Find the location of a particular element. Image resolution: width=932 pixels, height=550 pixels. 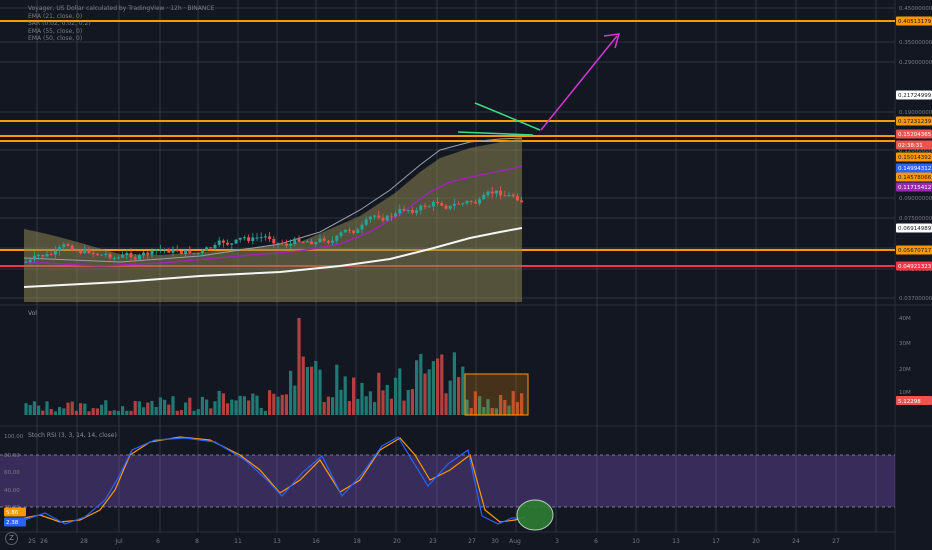

volume-highlight-box is located at coordinates (496, 394).